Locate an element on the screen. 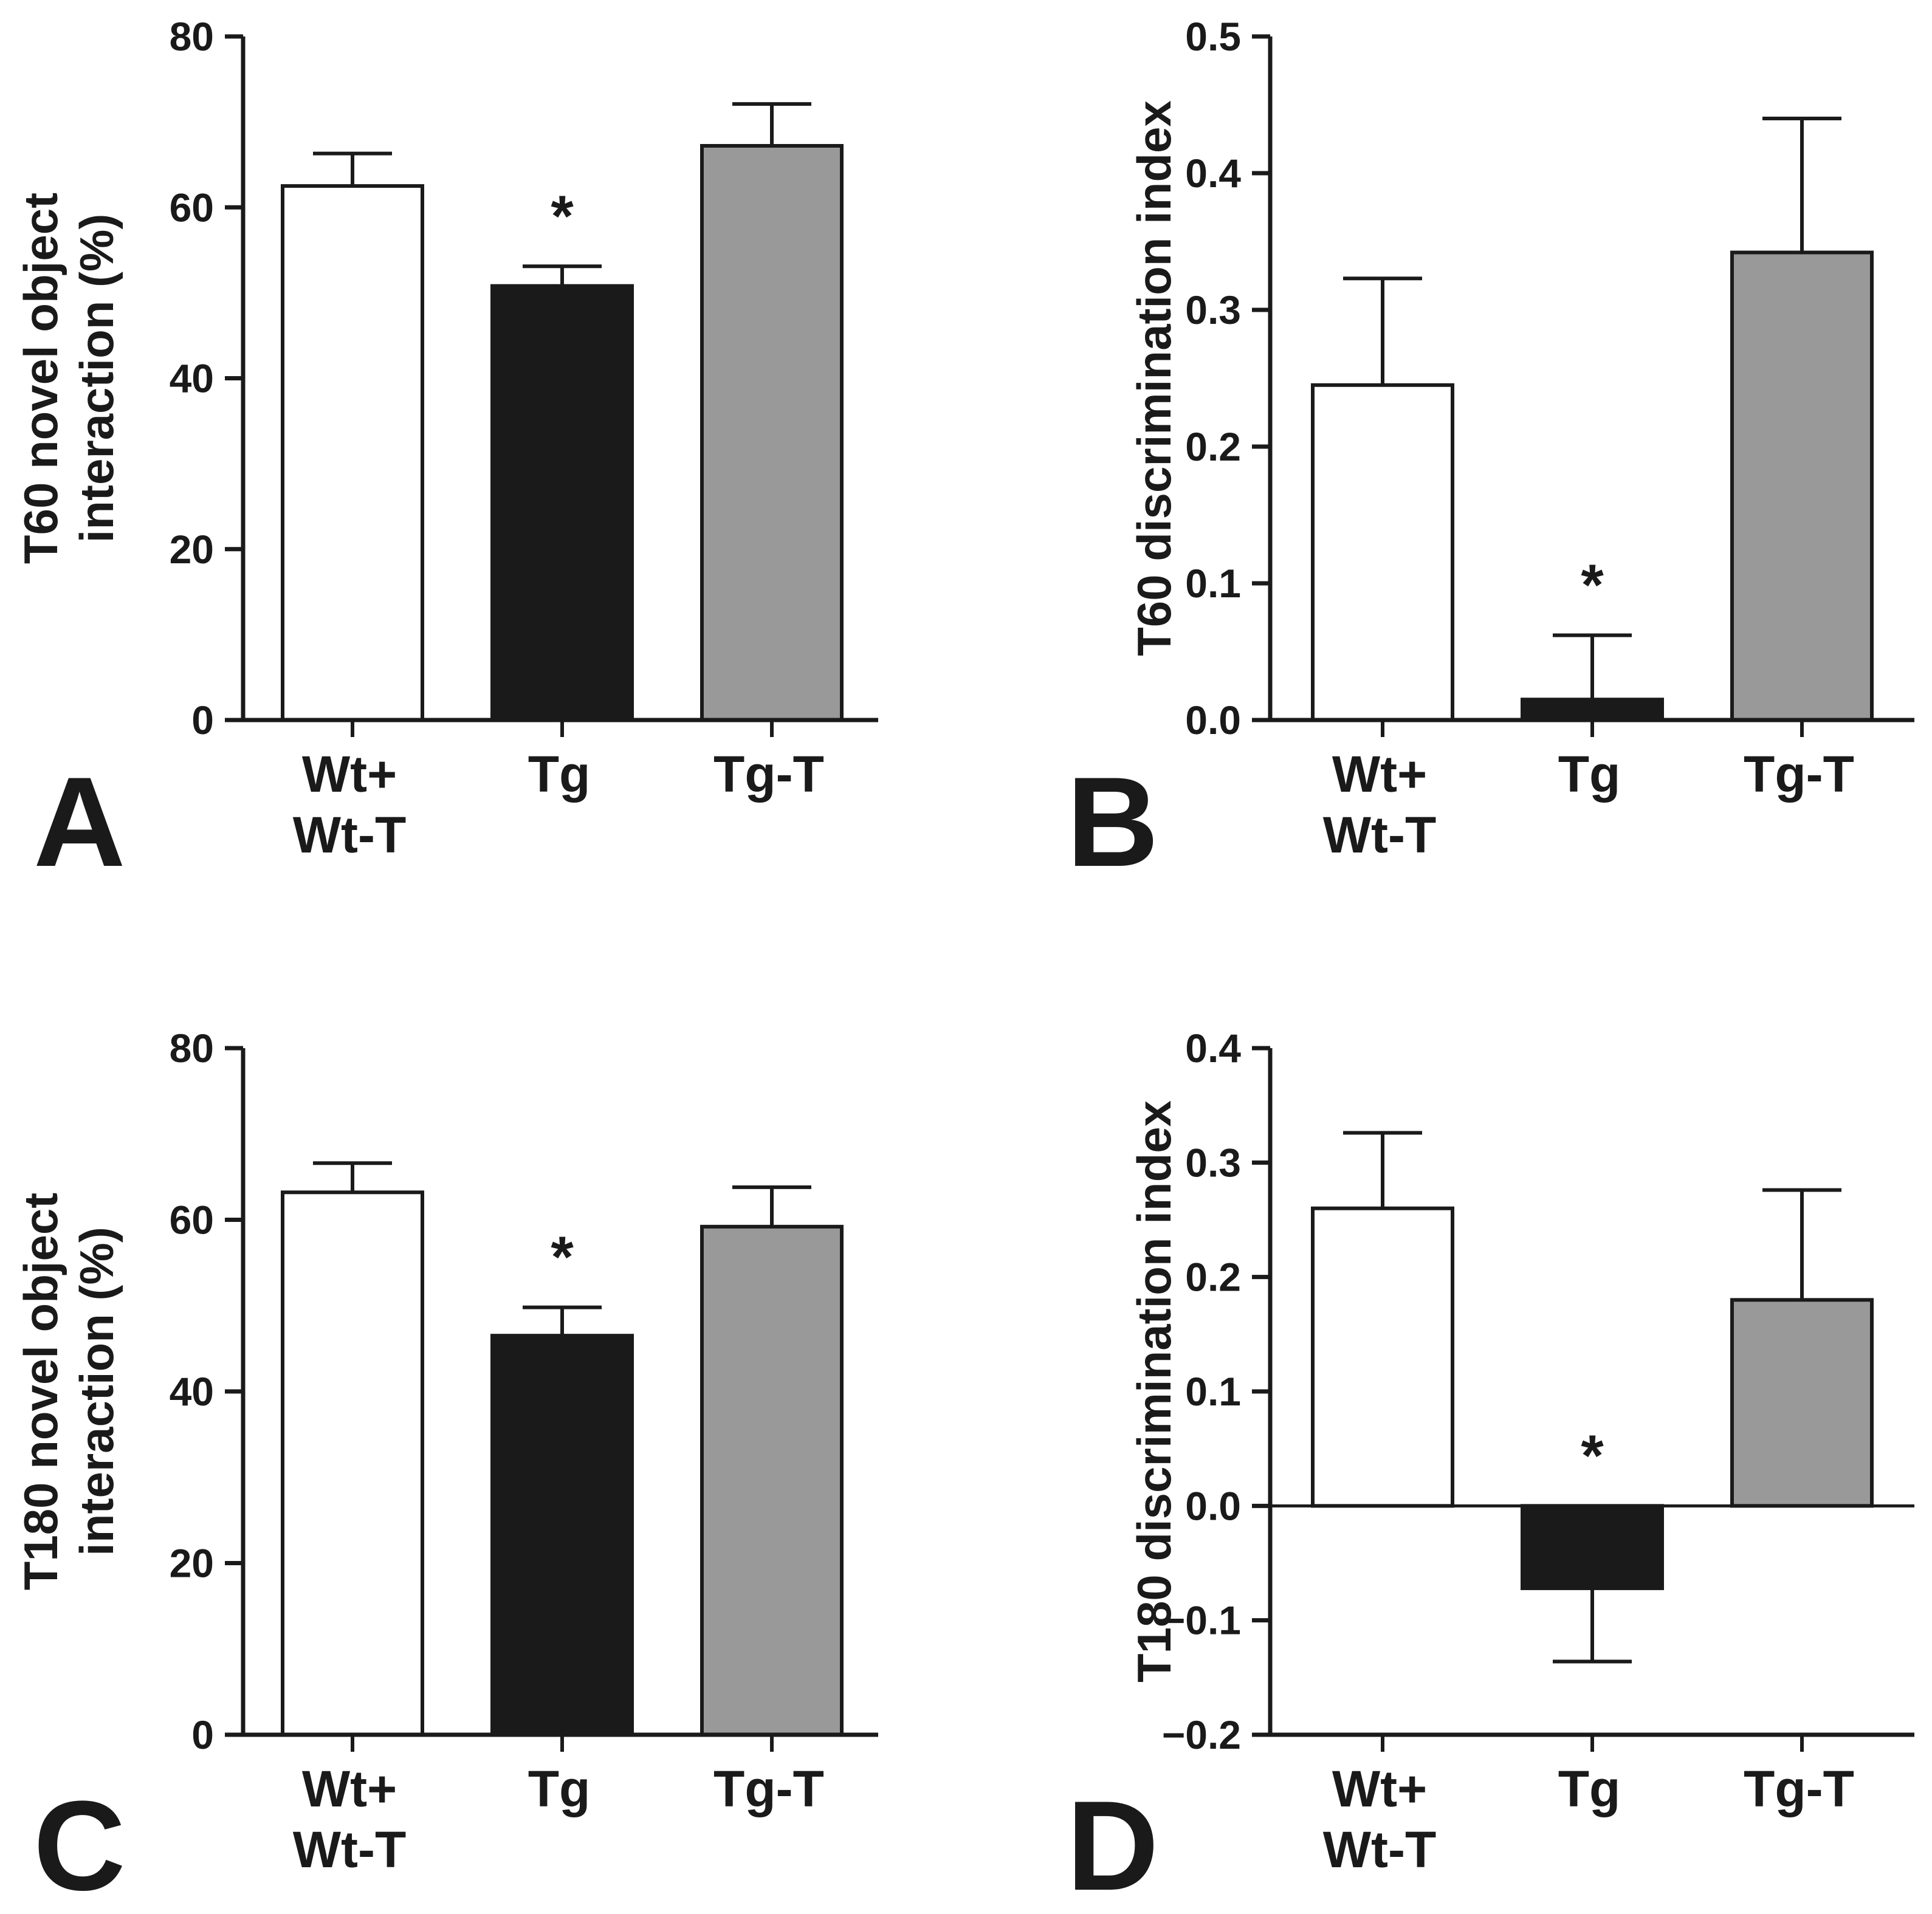 This screenshot has width=1932, height=1914. y-axis-title: T60 discrimination index is located at coordinates (1154, 378).